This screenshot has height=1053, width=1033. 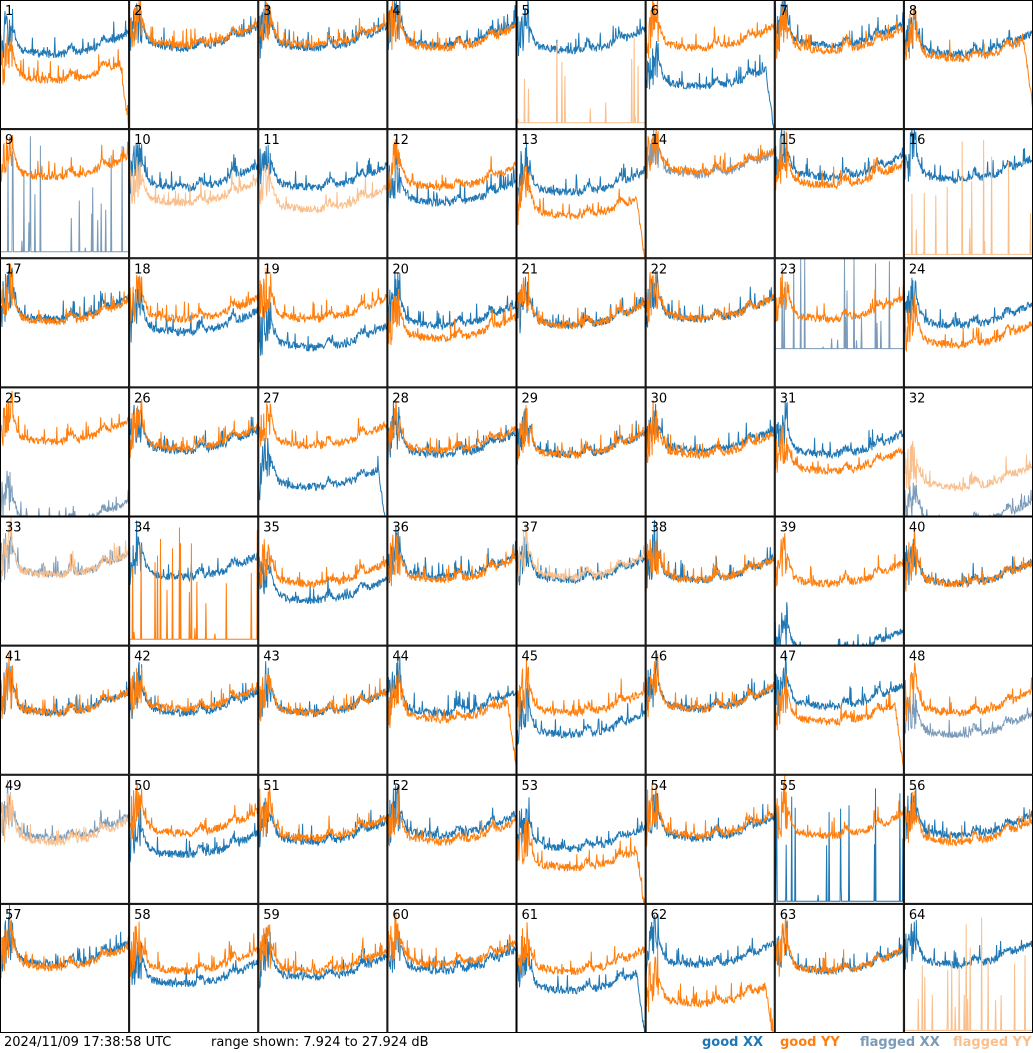 I want to click on legend-flagged-yy: flagged YY, so click(x=992, y=1042).